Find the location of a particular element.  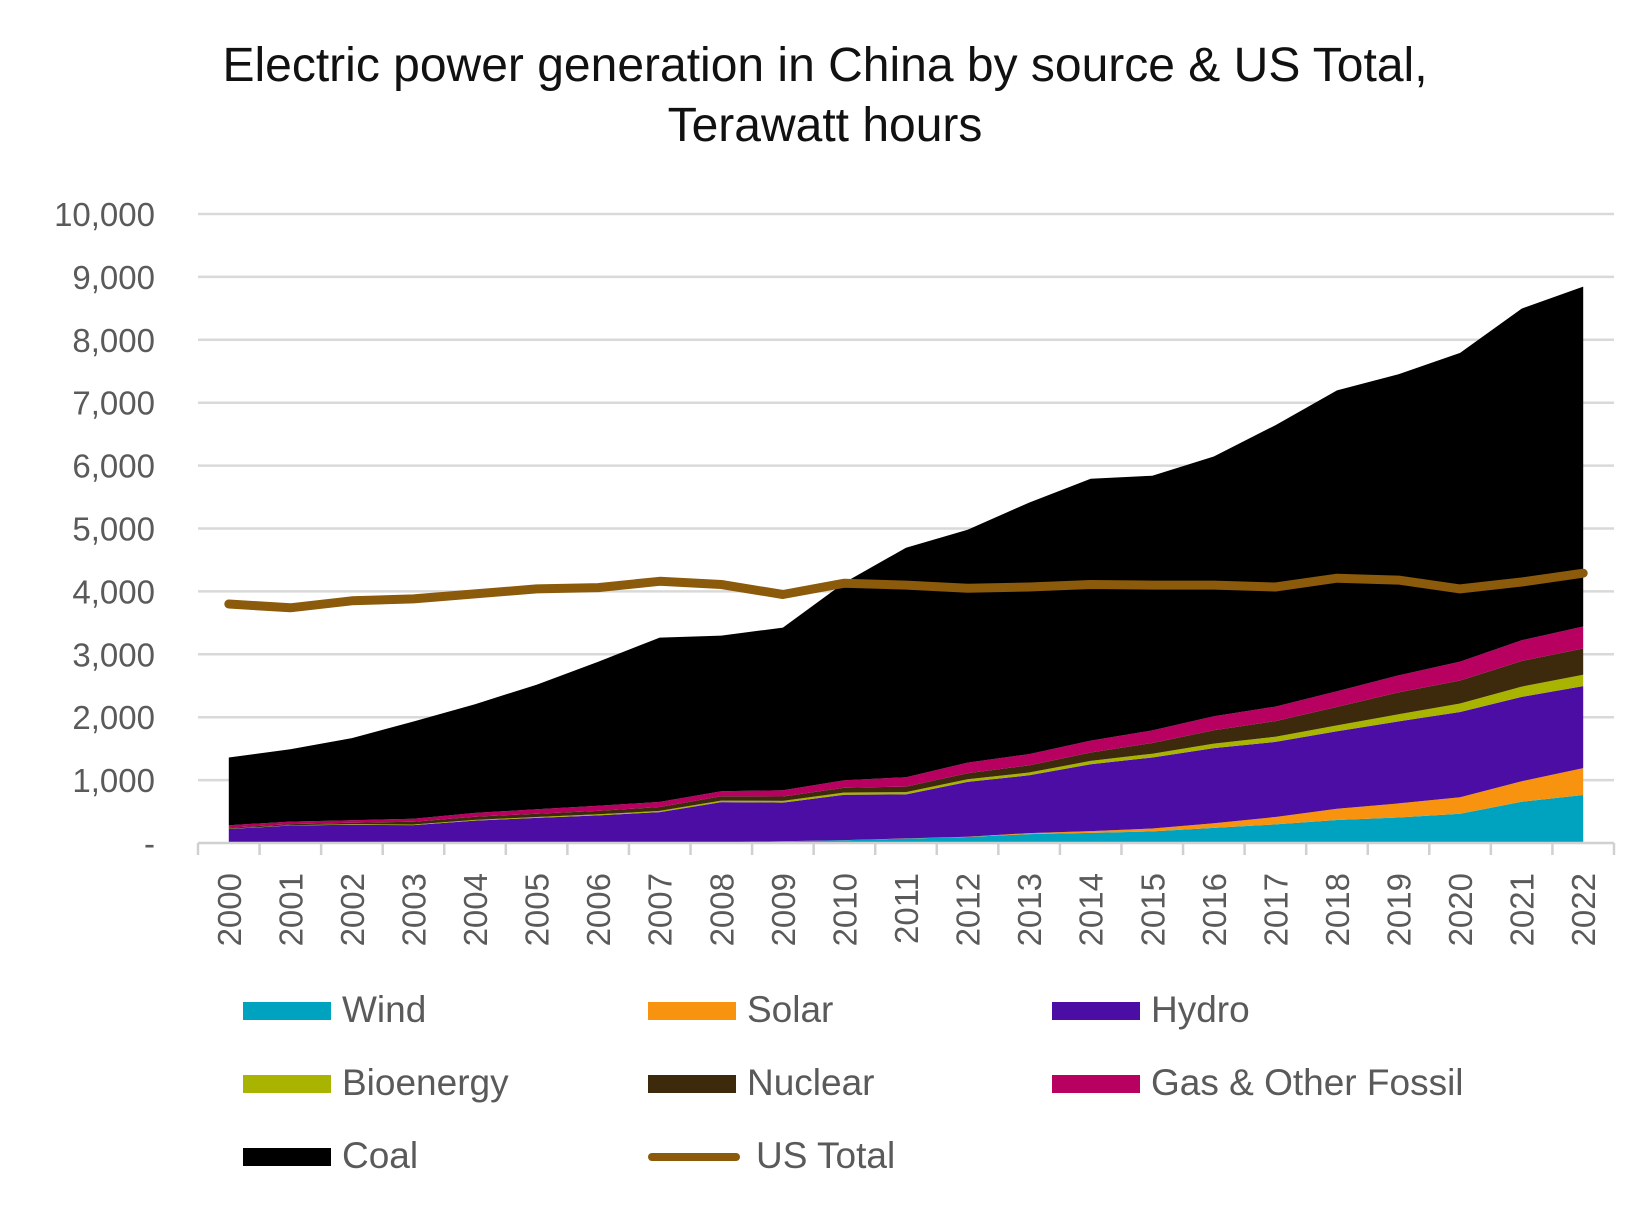

x-tick-label: 2017 is located at coordinates (1275, 909).